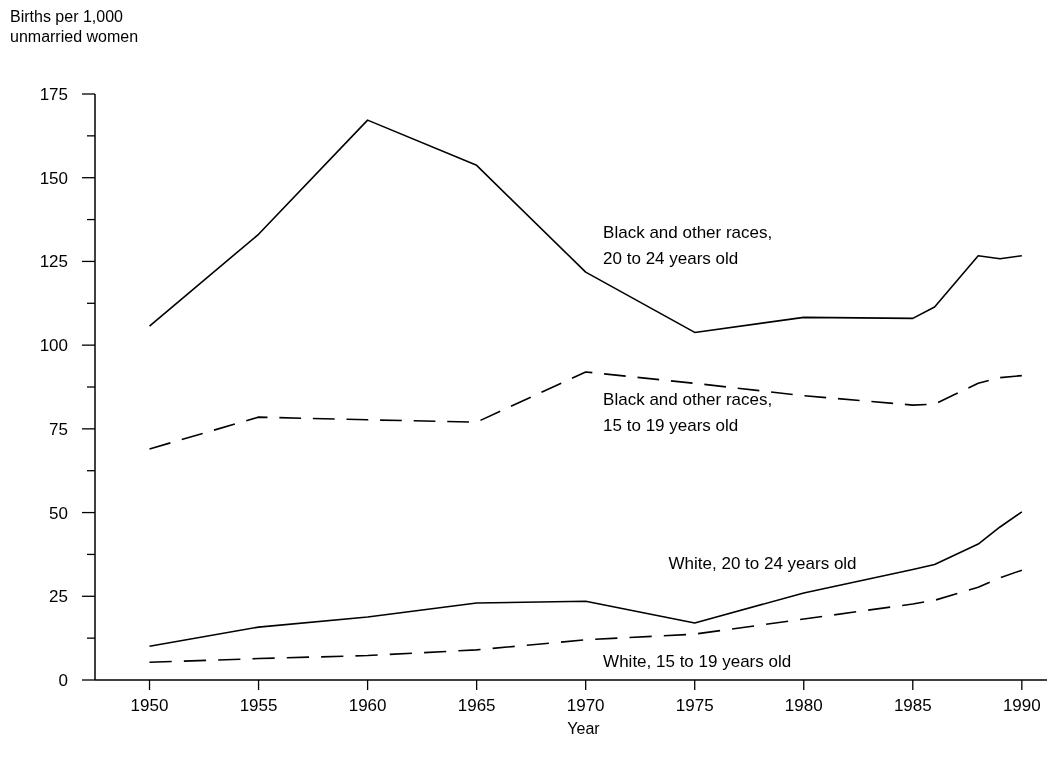 This screenshot has width=1055, height=774. Describe the element at coordinates (688, 245) in the screenshot. I see `series-label: Black and other races, 20 to 24 years old` at that location.